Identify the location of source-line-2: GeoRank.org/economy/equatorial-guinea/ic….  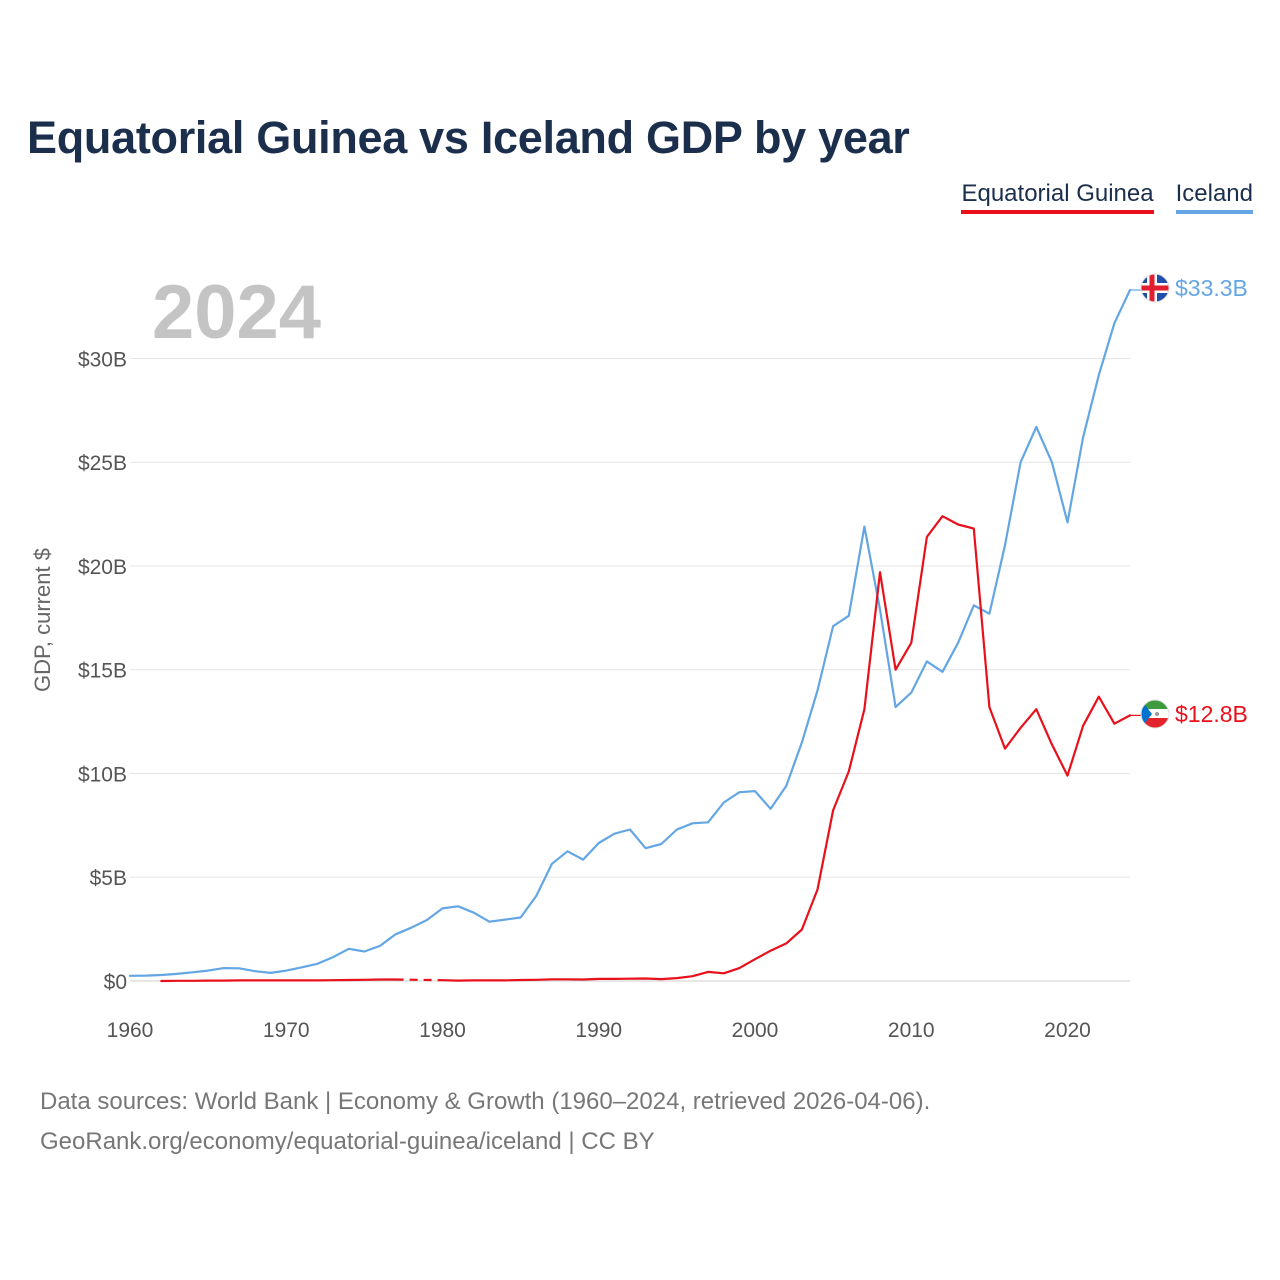
(347, 1141).